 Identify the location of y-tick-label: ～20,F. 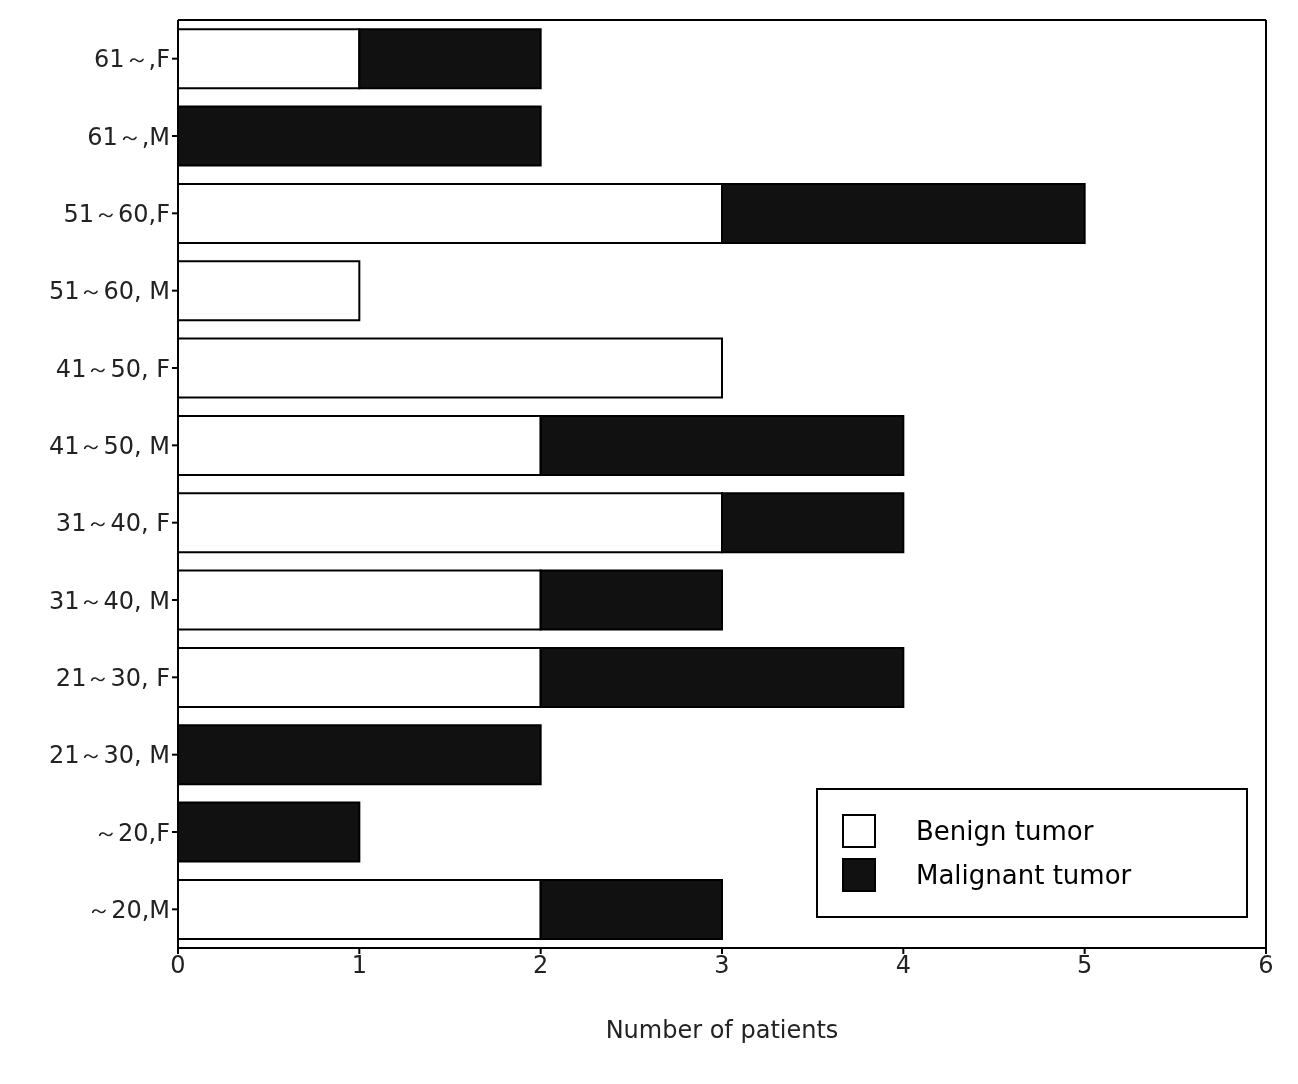
(132, 832).